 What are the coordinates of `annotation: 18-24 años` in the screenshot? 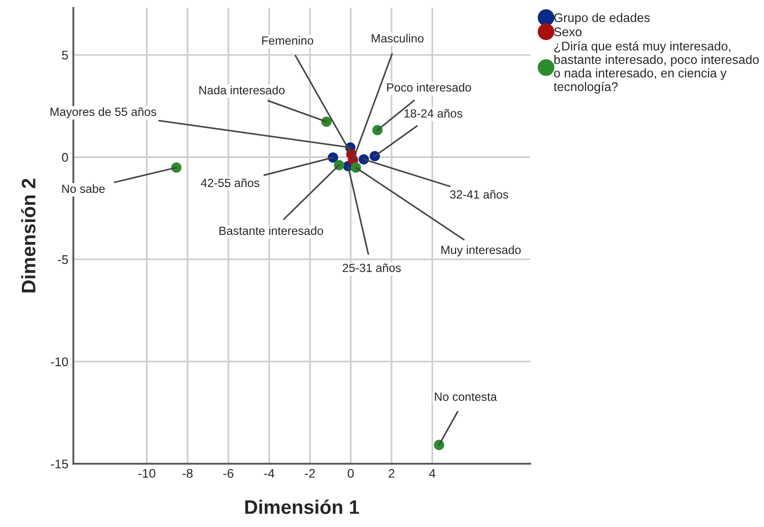 It's located at (433, 113).